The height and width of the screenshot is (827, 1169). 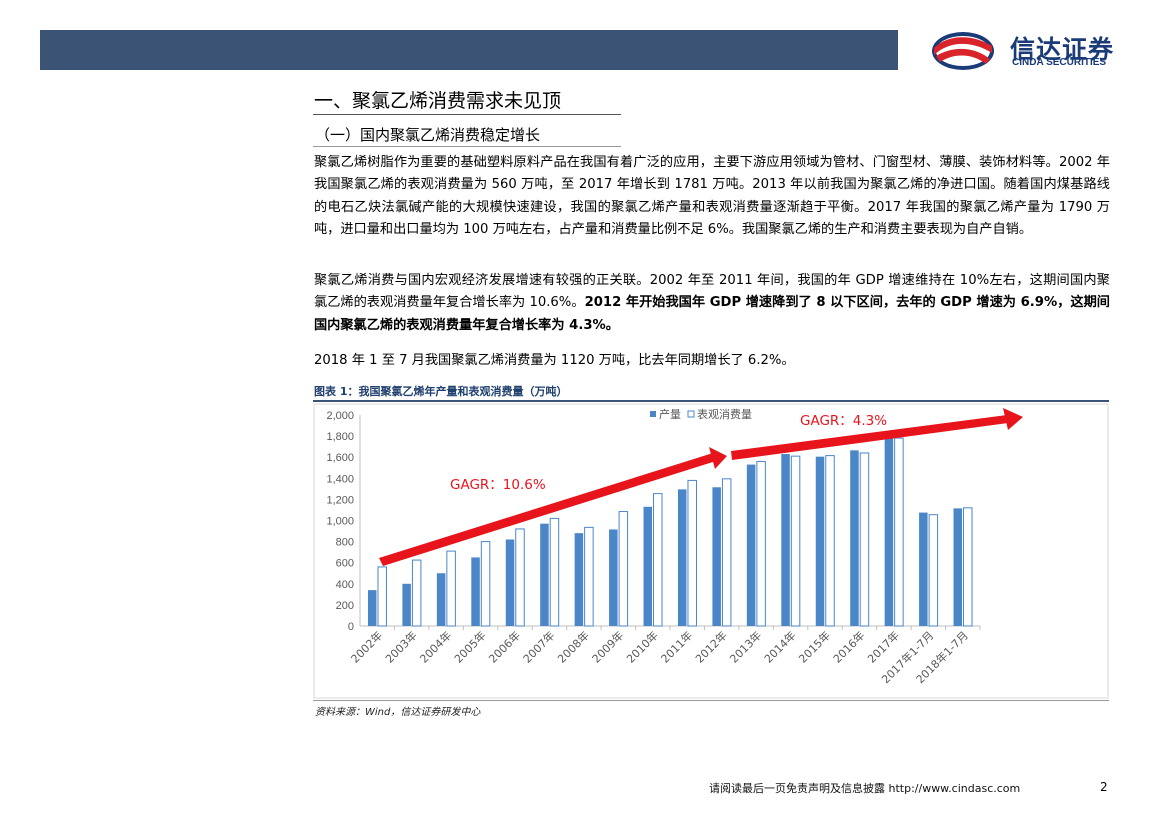 What do you see at coordinates (398, 712) in the screenshot?
I see `source-note: 资料来源：Wind，信达证券研发中心` at bounding box center [398, 712].